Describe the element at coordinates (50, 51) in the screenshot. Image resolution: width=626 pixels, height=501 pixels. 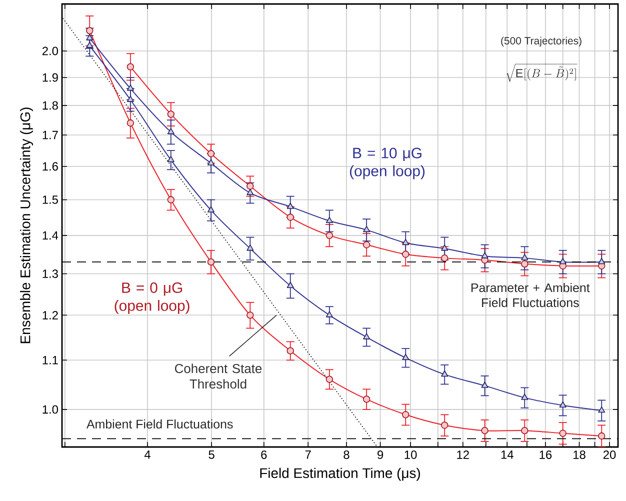
I see `y-tick-label: 2.0` at that location.